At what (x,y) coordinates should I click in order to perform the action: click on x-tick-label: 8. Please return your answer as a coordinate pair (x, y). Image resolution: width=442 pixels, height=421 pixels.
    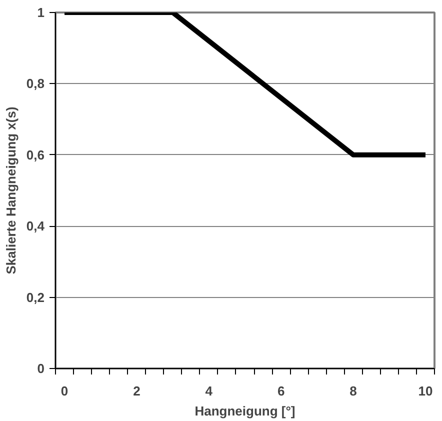
    Looking at the image, I should click on (353, 391).